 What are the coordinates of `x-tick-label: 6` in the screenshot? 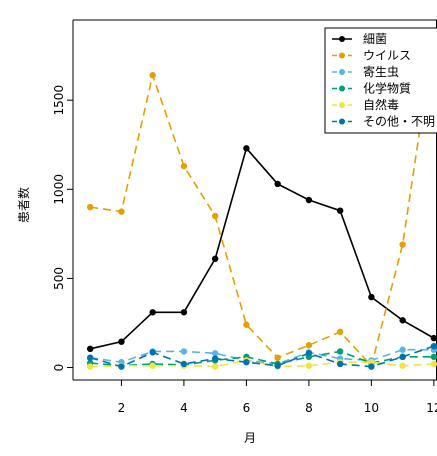 It's located at (247, 408).